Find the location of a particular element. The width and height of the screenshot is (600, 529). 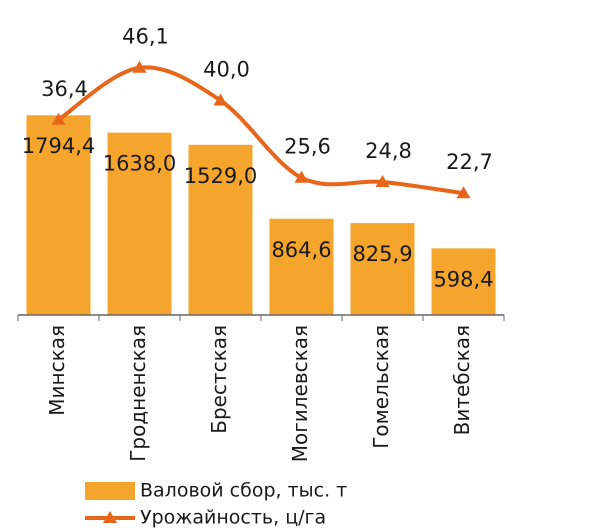

legend-marker is located at coordinates (110, 517).